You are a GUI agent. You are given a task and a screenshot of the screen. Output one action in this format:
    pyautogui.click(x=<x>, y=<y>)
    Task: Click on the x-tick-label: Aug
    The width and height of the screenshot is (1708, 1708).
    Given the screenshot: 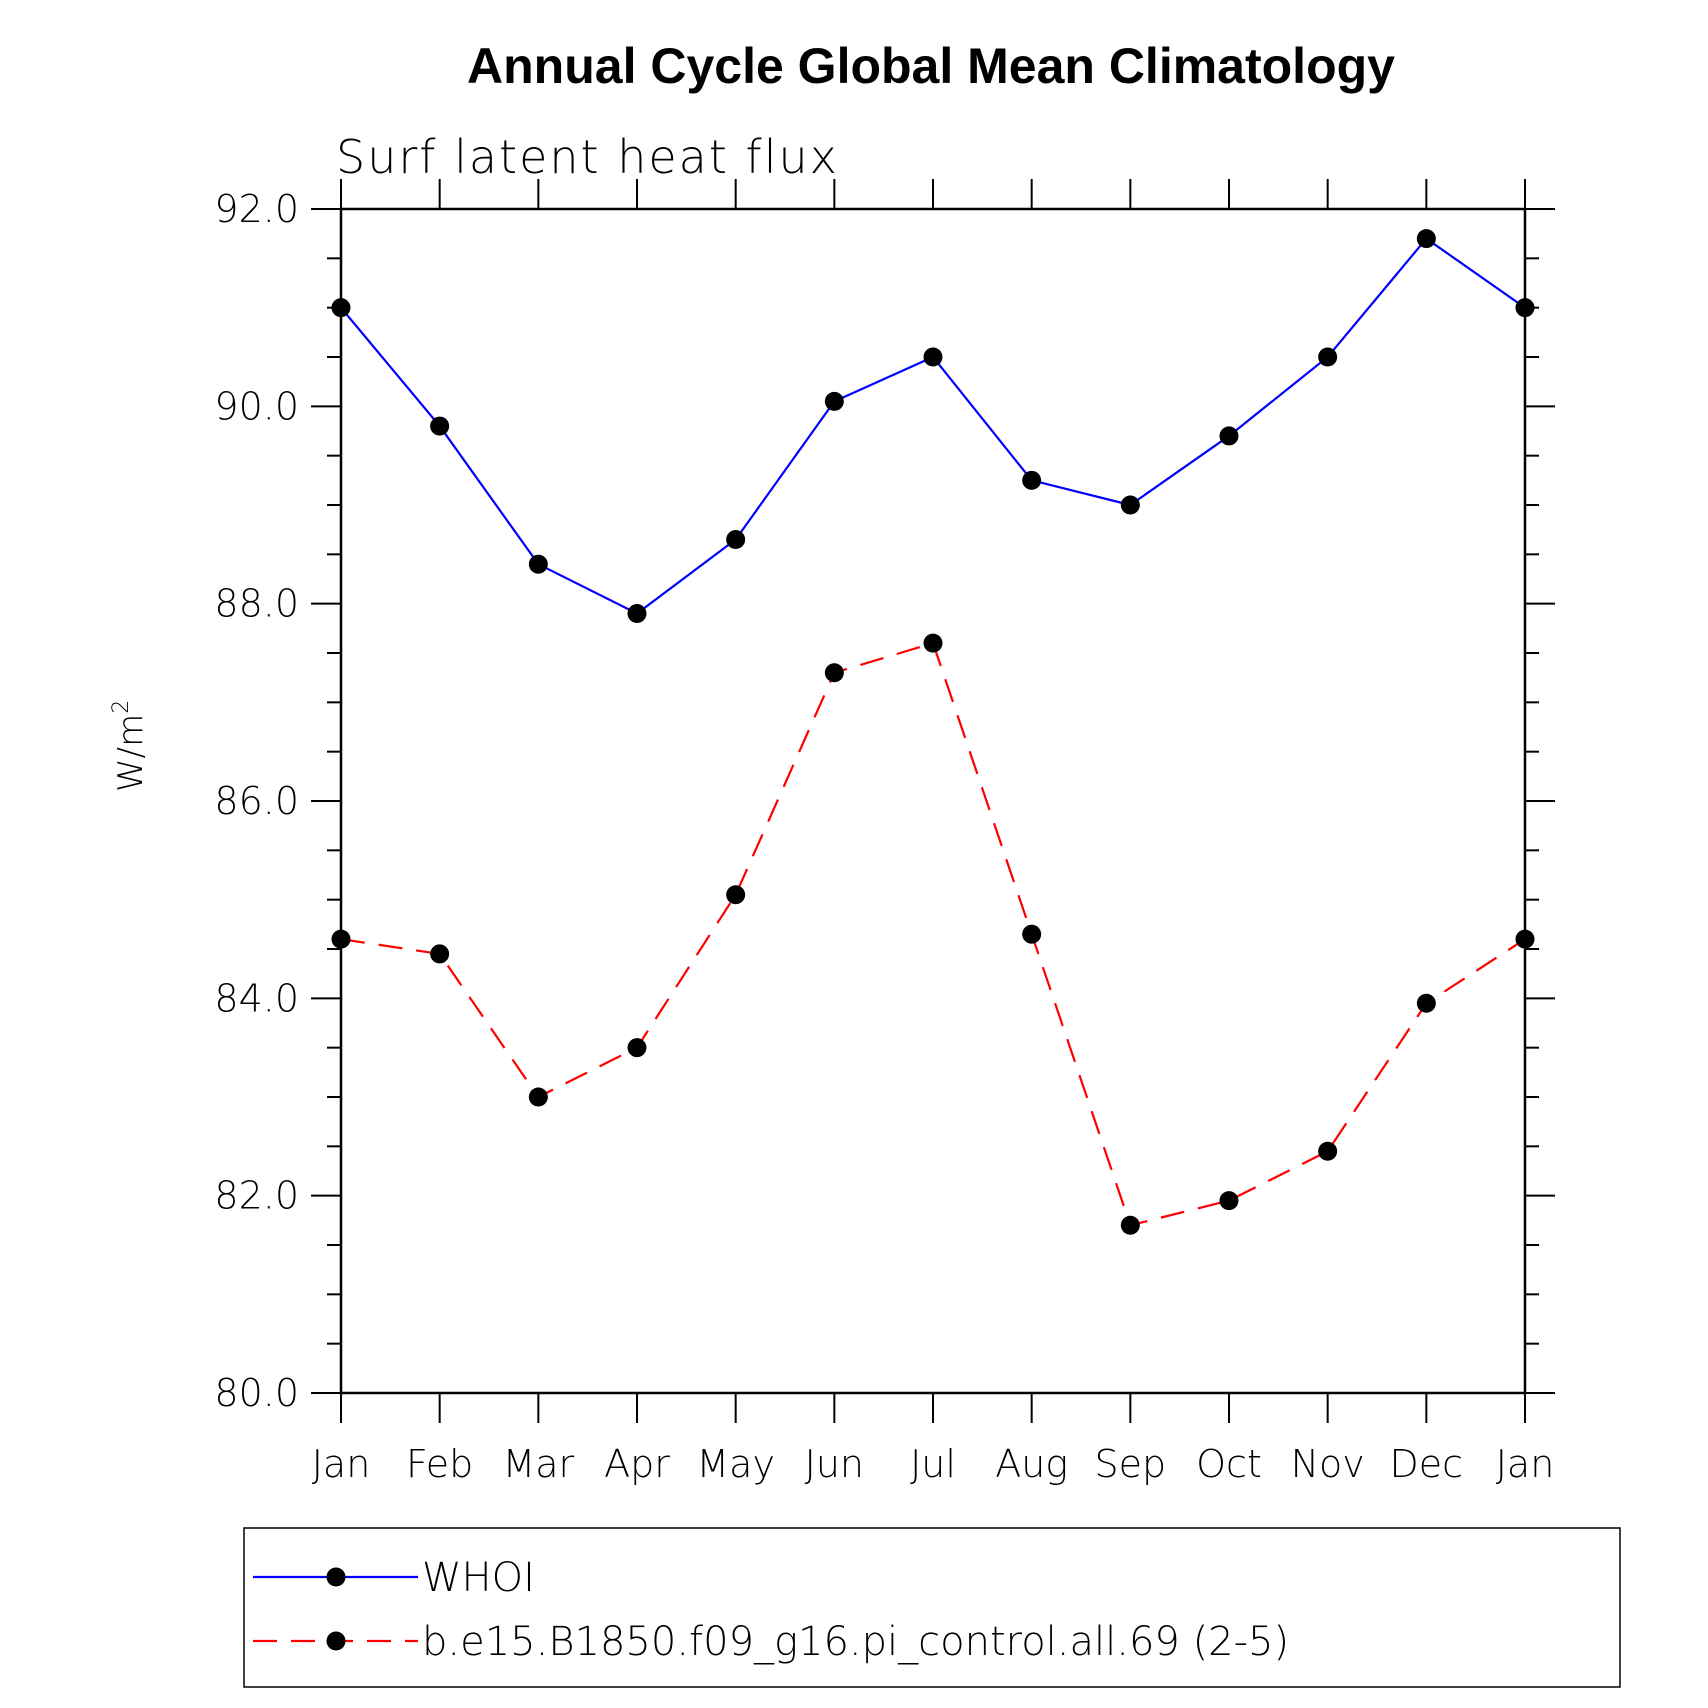 What is the action you would take?
    pyautogui.click(x=1031, y=1464)
    